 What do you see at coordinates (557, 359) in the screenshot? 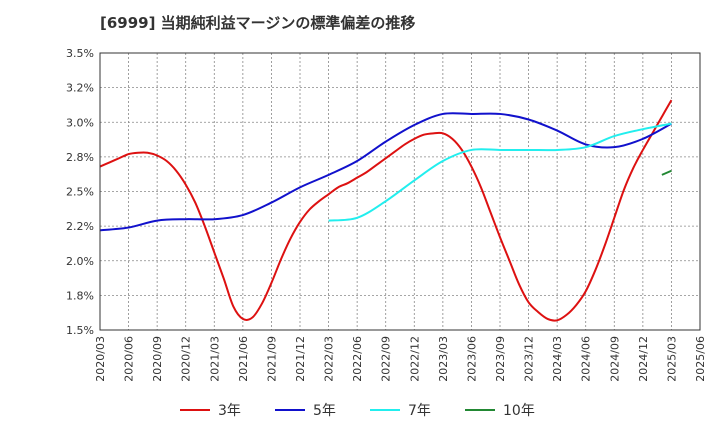
I see `x-tick-label: 2024/03` at bounding box center [557, 359].